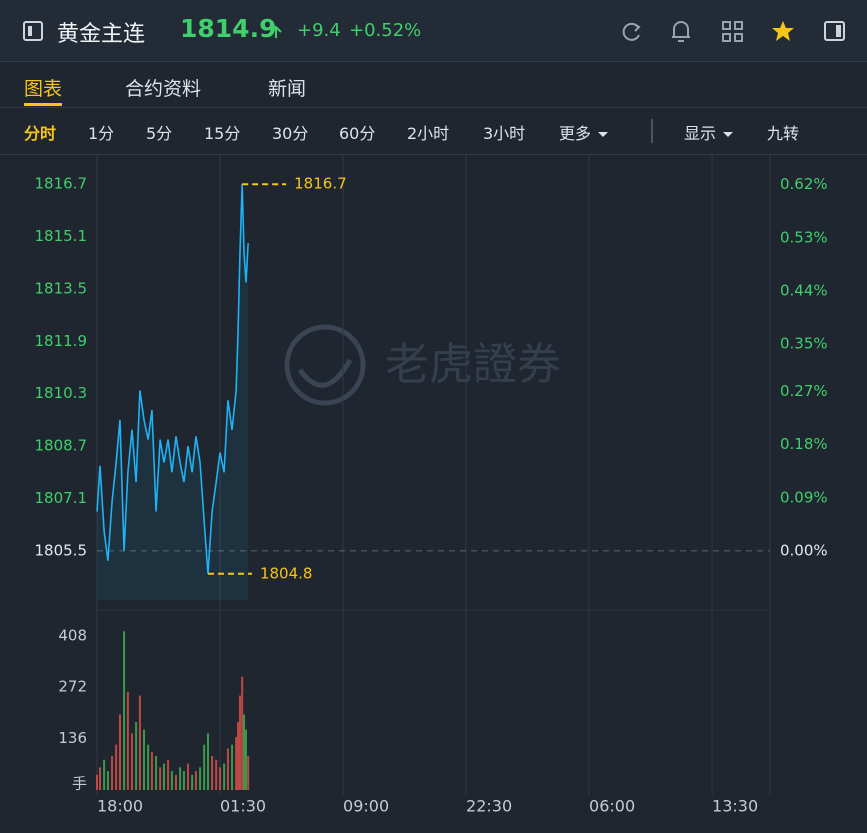 The height and width of the screenshot is (833, 867). What do you see at coordinates (612, 806) in the screenshot?
I see `x-tick-label: 06:00` at bounding box center [612, 806].